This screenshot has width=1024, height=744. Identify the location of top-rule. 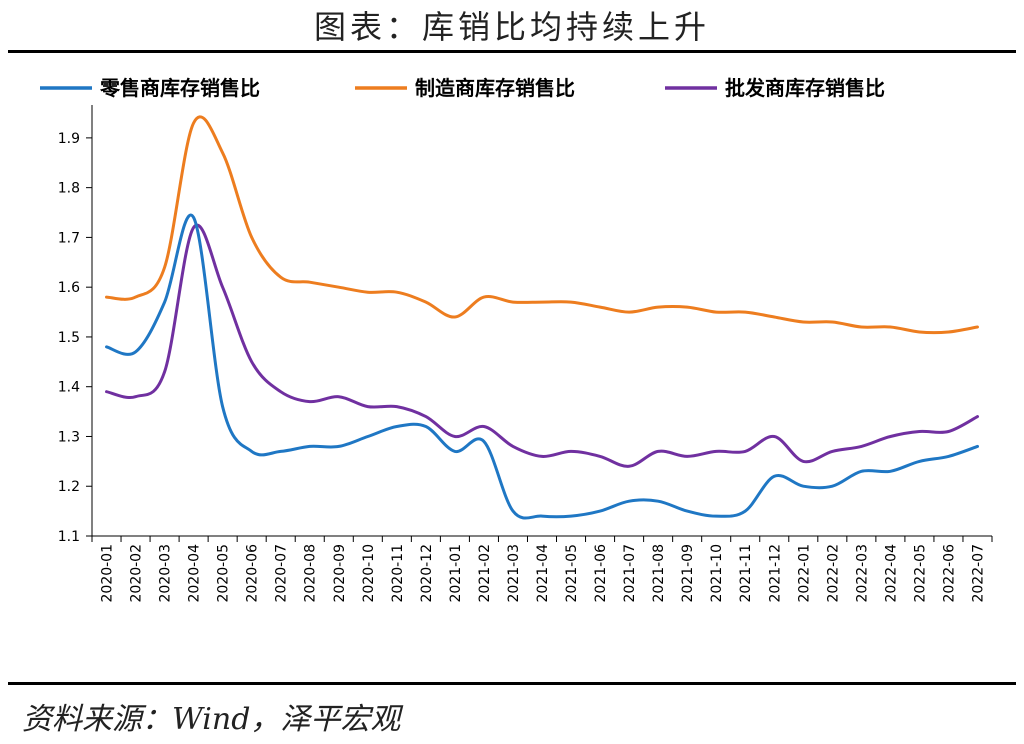
(512, 51).